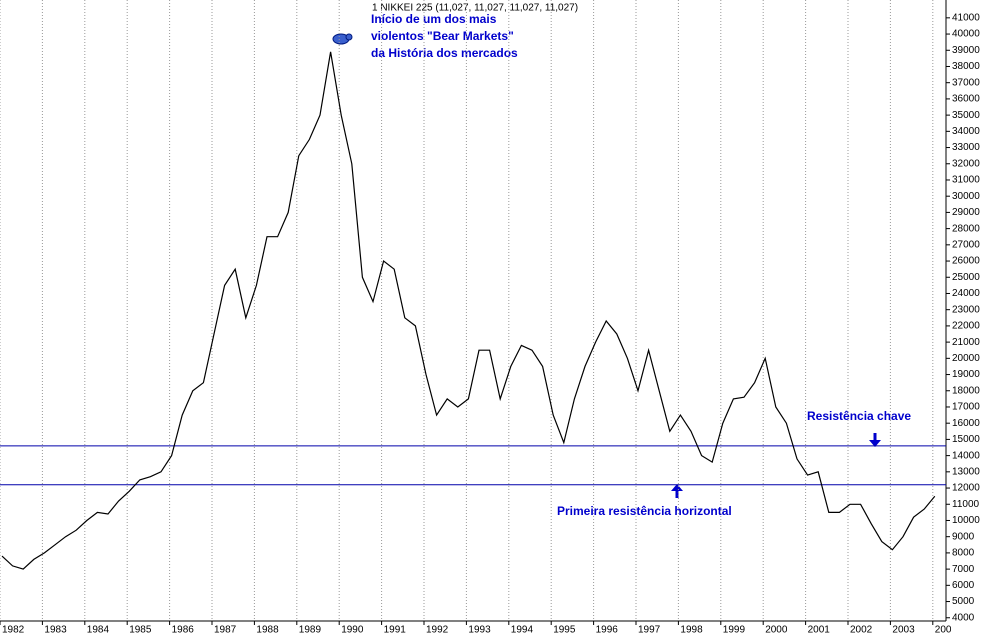 The width and height of the screenshot is (990, 635). What do you see at coordinates (564, 630) in the screenshot?
I see `x-tick-label: 1995` at bounding box center [564, 630].